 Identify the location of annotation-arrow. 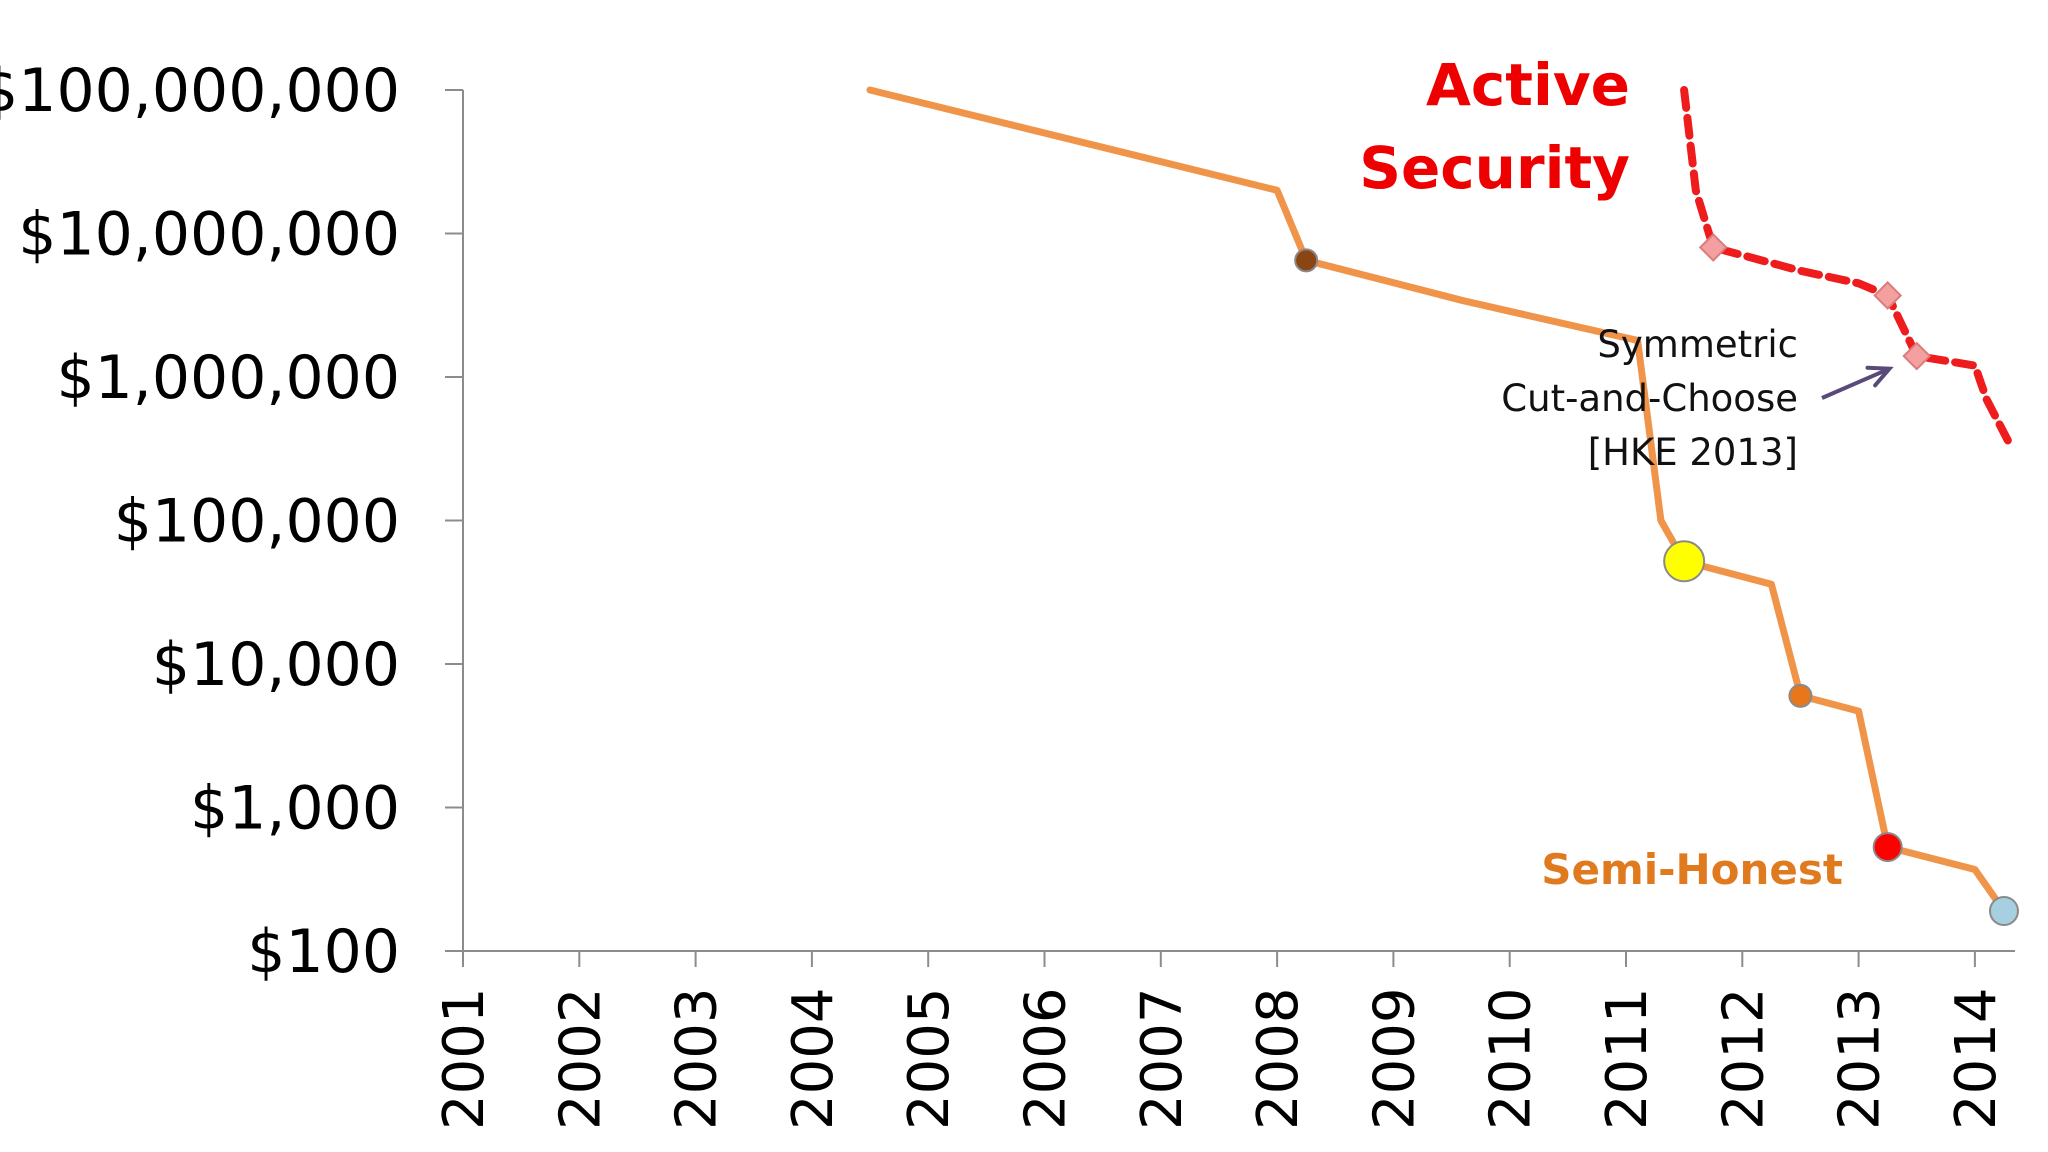
(1857, 382).